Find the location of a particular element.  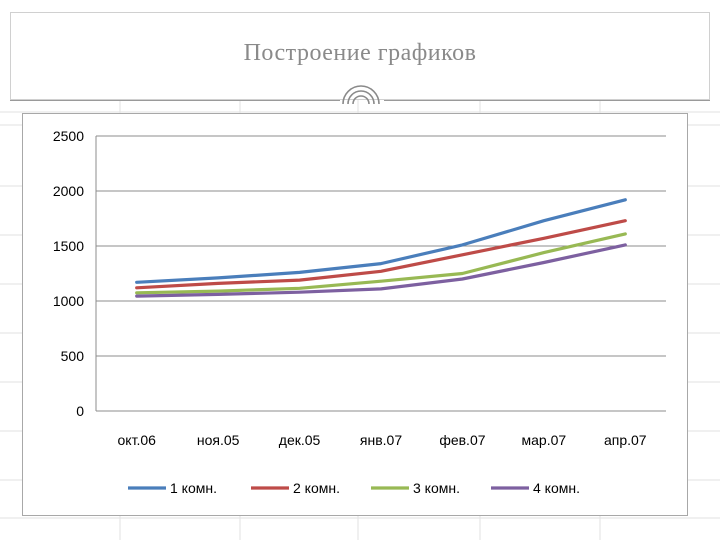

legend-label: 4 комн. is located at coordinates (556, 488).